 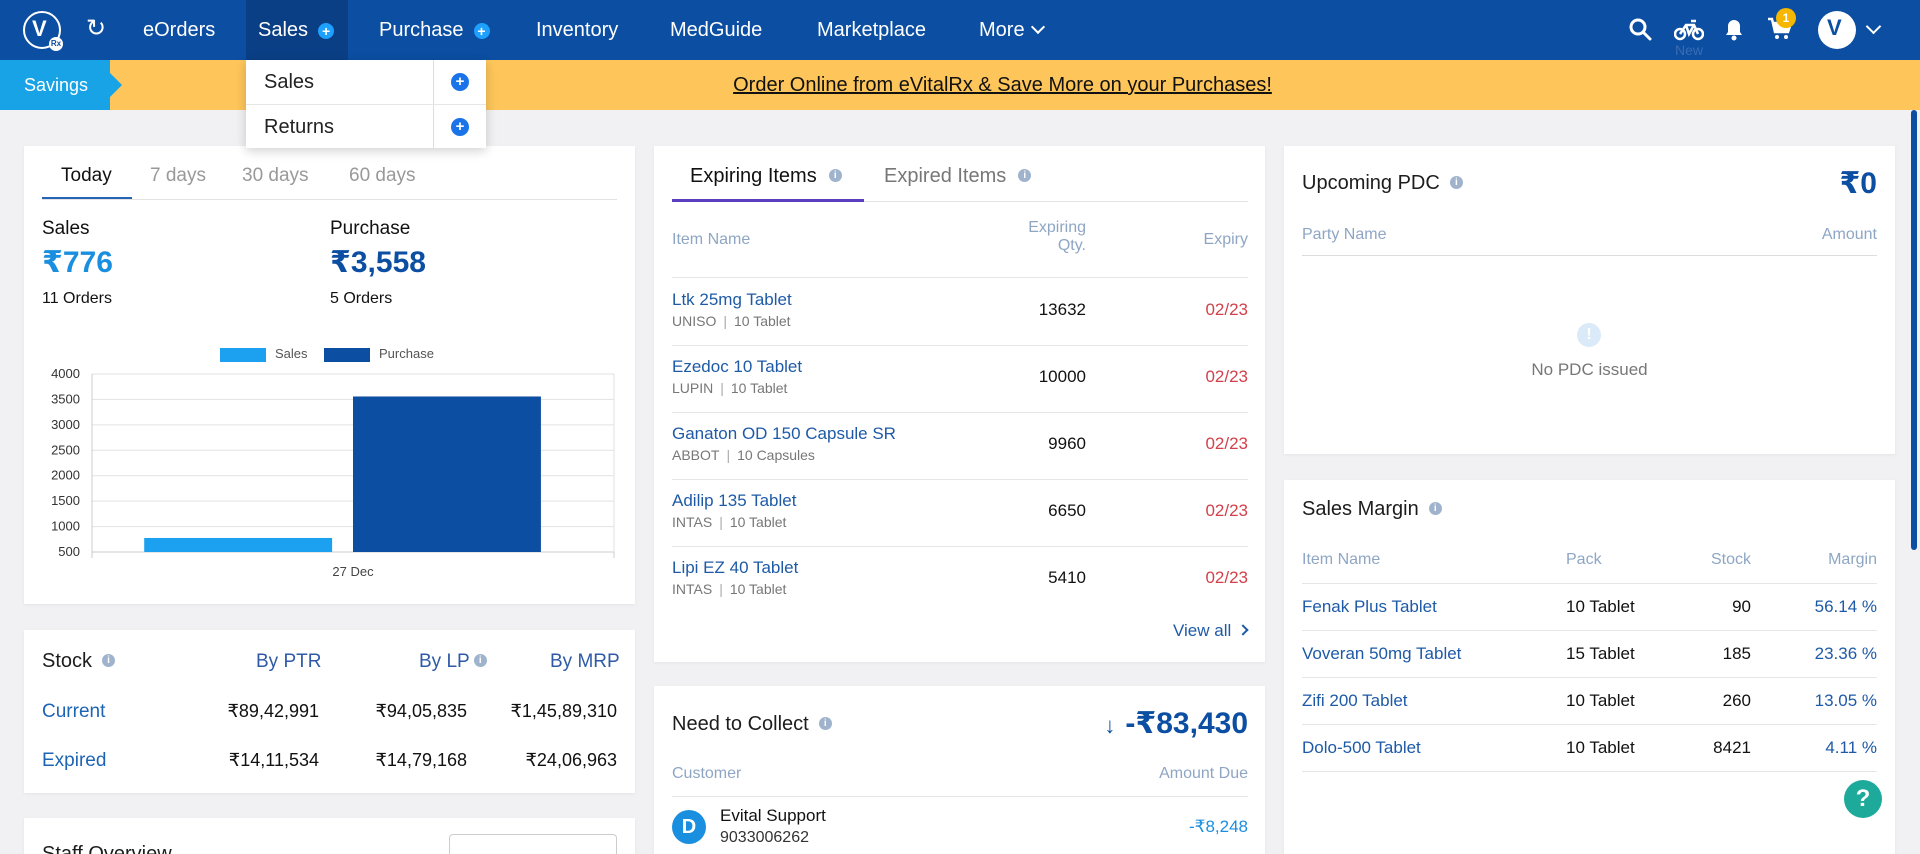 I want to click on stock-current-mrp: ₹1,45,89,310, so click(x=563, y=711).